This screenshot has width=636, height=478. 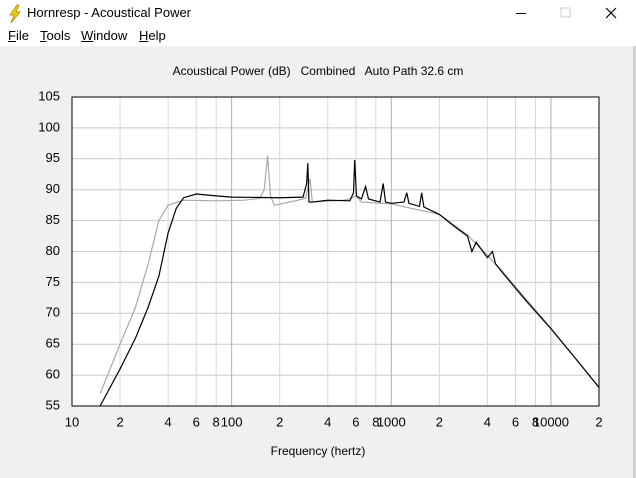 I want to click on y-tick-label: 55, so click(x=53, y=404).